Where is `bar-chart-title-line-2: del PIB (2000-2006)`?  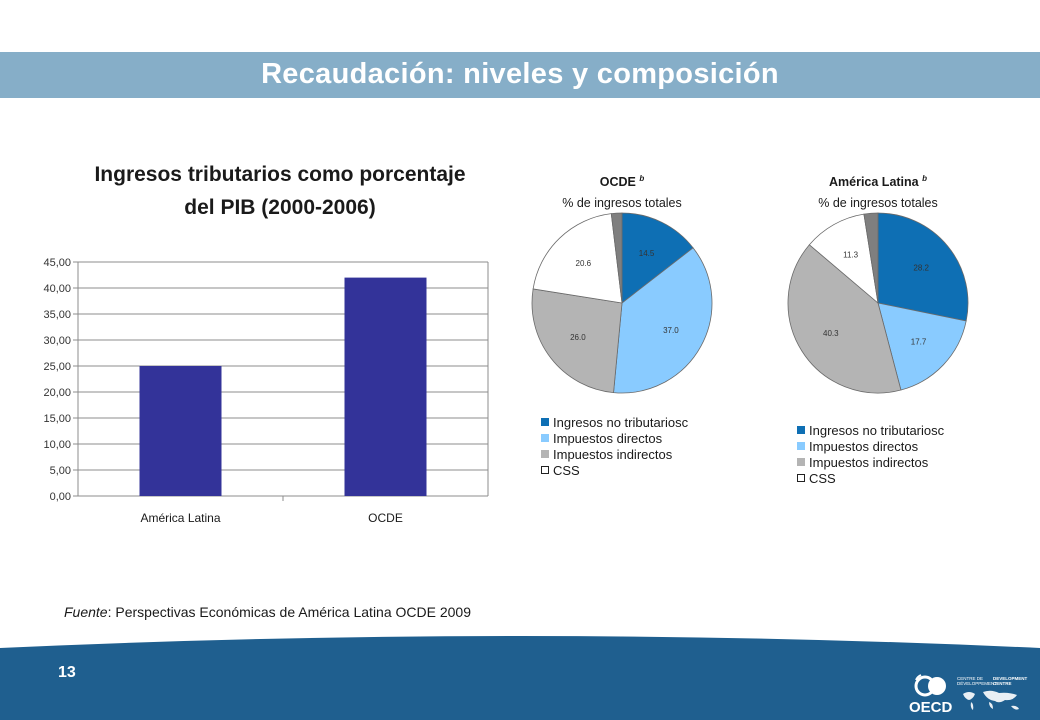 bar-chart-title-line-2: del PIB (2000-2006) is located at coordinates (280, 207).